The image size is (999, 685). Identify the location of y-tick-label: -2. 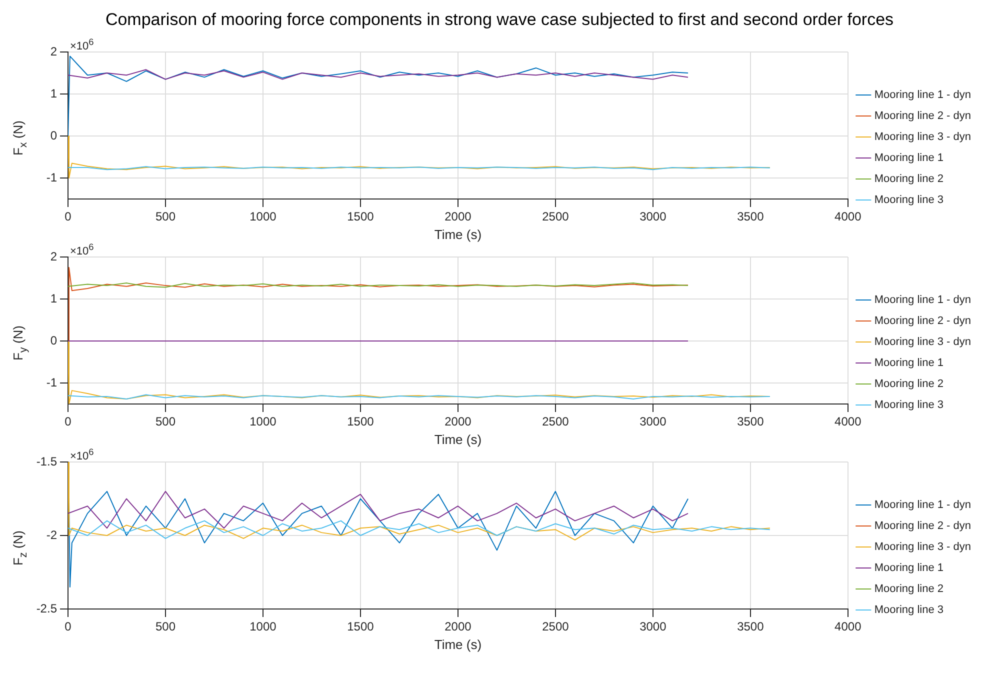
(52, 535).